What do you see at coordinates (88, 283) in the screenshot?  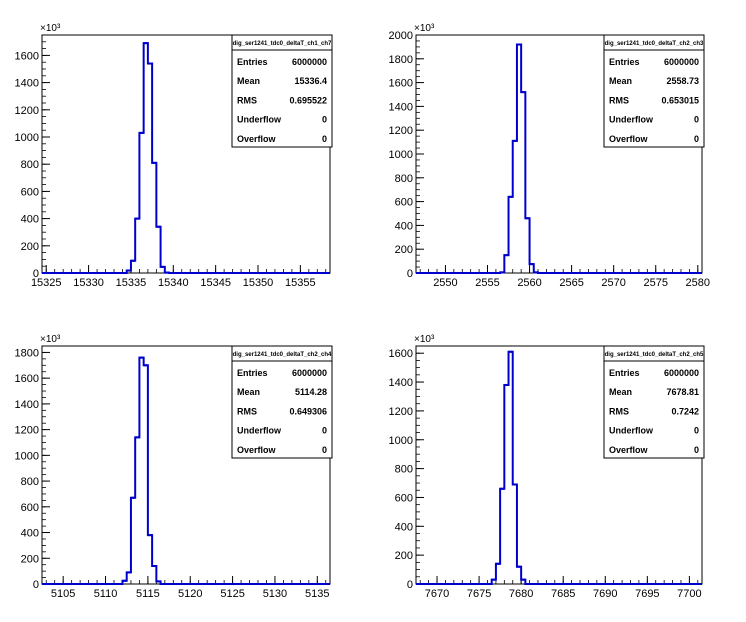 I see `x-tick-label: 15330` at bounding box center [88, 283].